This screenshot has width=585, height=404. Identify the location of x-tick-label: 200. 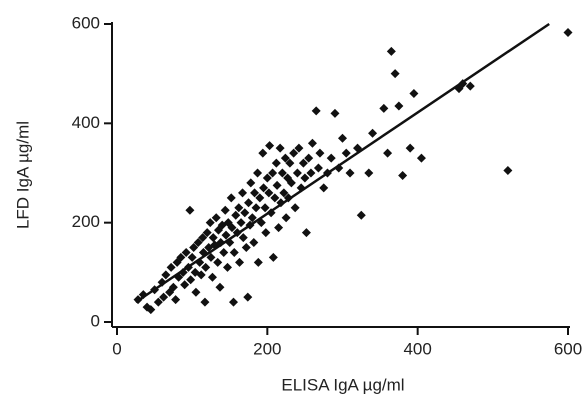
(267, 348).